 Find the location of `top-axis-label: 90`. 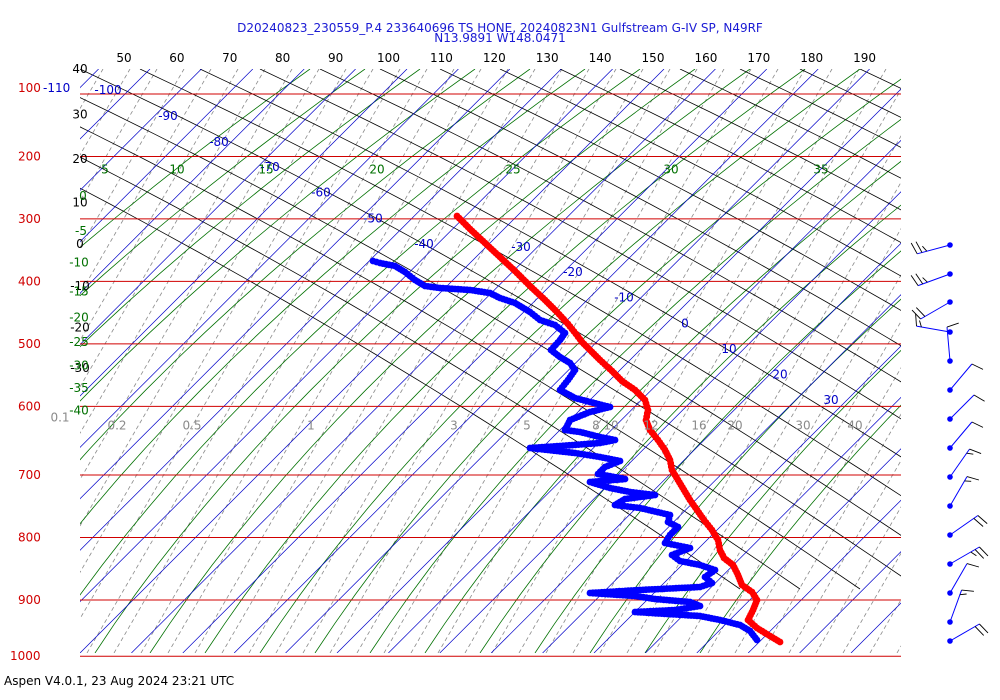

top-axis-label: 90 is located at coordinates (335, 58).